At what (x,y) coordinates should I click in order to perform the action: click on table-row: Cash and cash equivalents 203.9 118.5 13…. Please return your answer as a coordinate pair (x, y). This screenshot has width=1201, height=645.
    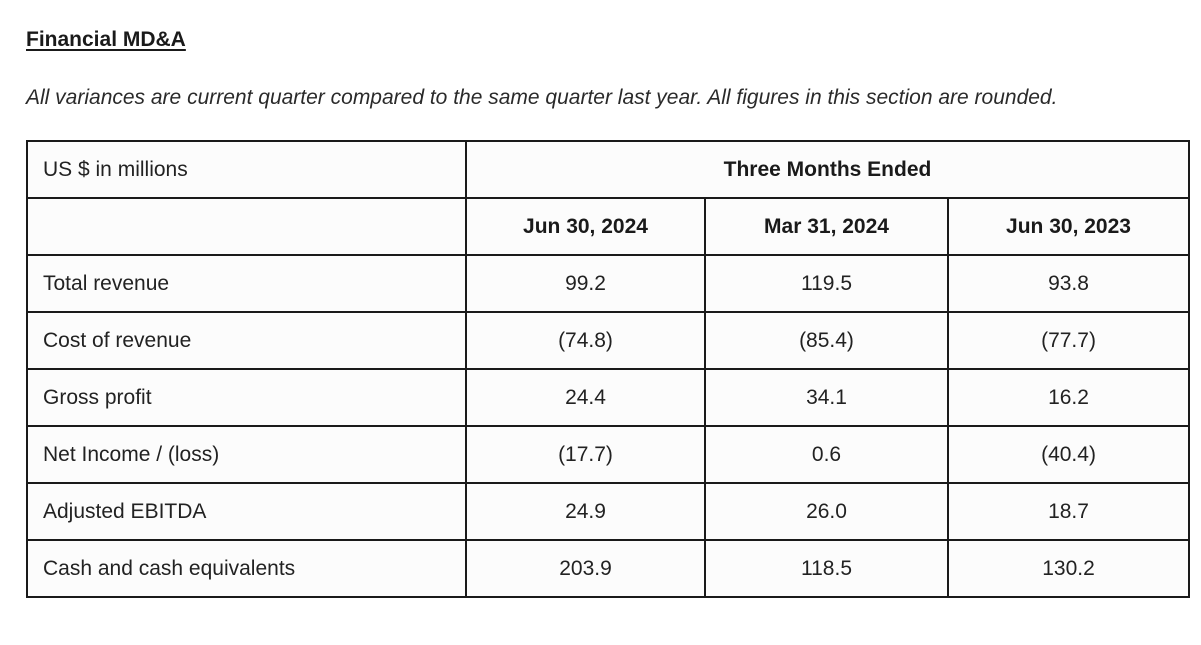
    Looking at the image, I should click on (608, 568).